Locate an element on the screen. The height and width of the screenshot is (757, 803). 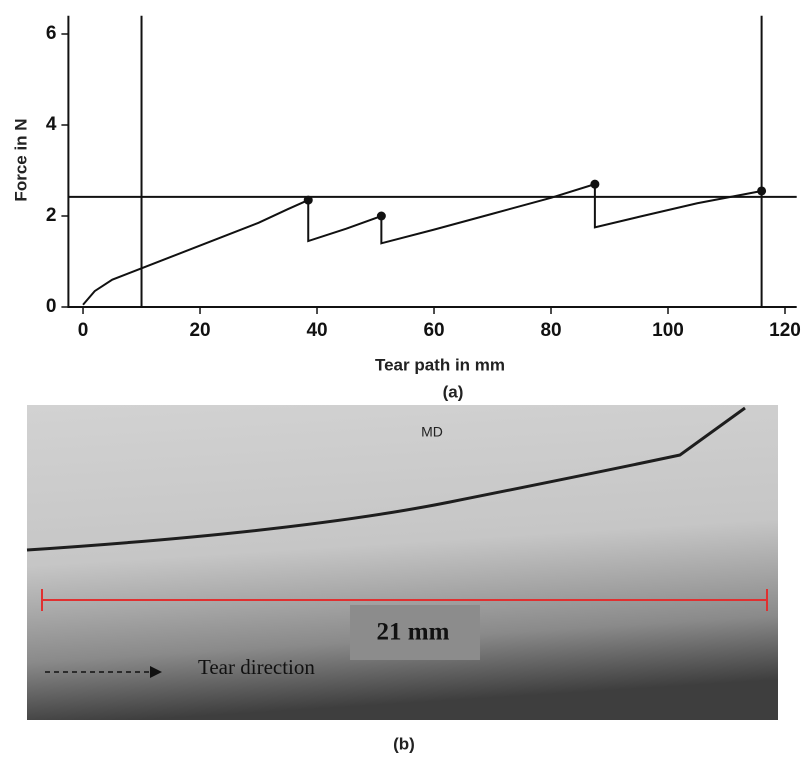
y-axis-label: Force in N is located at coordinates (20, 159).